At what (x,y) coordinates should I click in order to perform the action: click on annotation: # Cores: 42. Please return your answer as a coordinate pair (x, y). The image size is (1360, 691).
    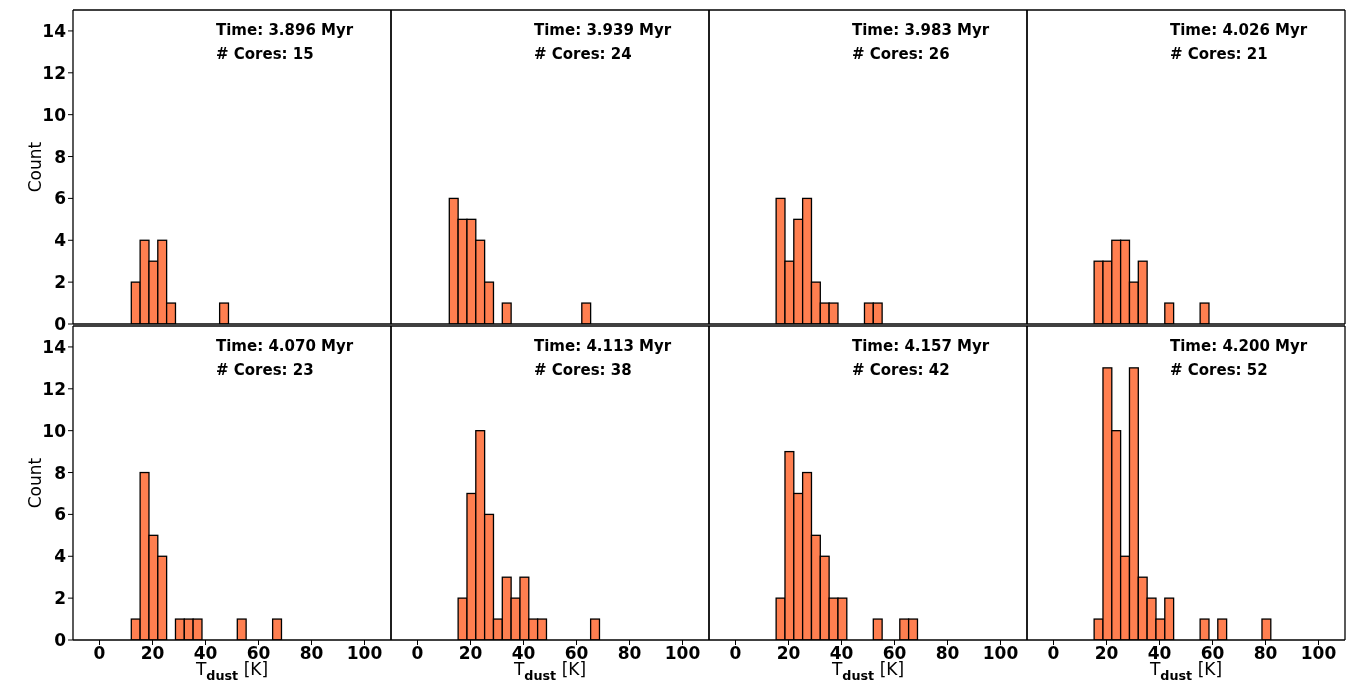
    Looking at the image, I should click on (901, 370).